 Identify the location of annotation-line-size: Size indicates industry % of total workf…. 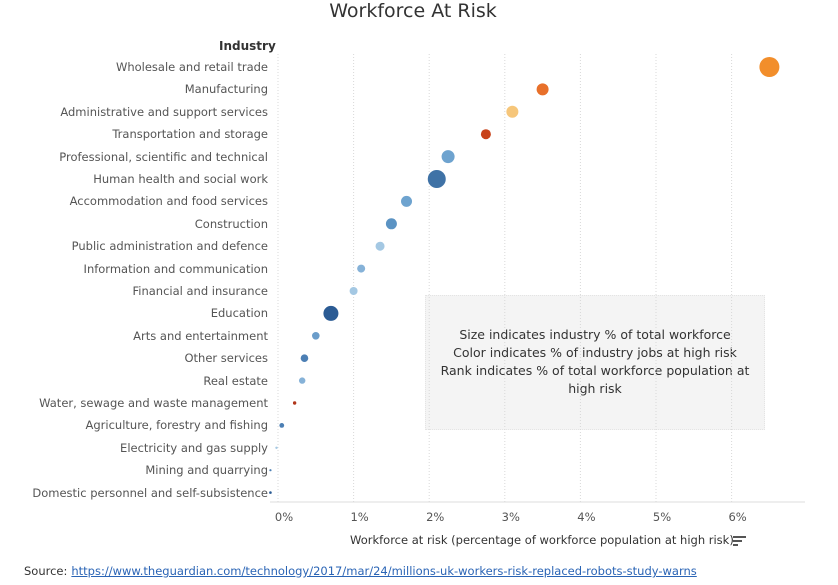
(595, 334).